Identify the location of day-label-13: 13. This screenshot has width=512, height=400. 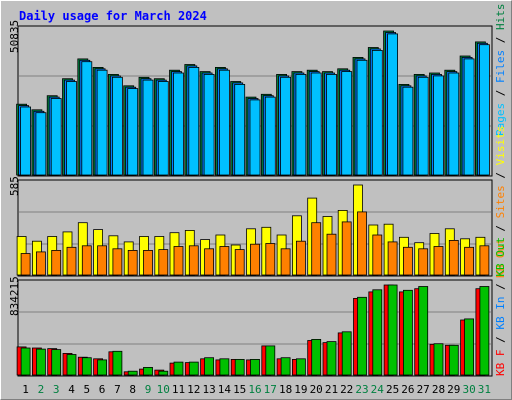
(208, 389).